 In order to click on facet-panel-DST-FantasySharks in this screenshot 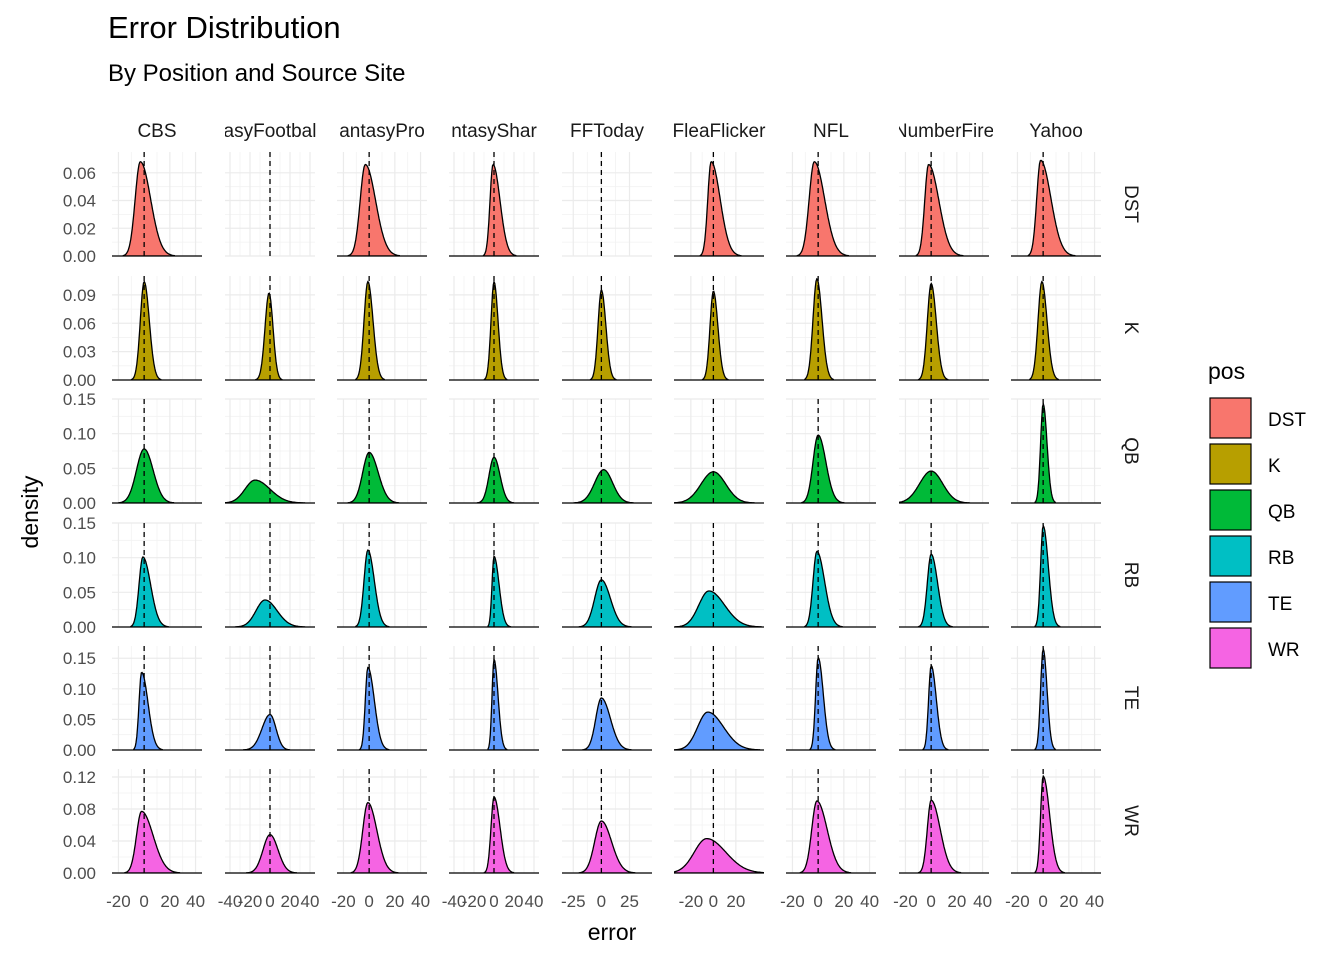, I will do `click(494, 204)`.